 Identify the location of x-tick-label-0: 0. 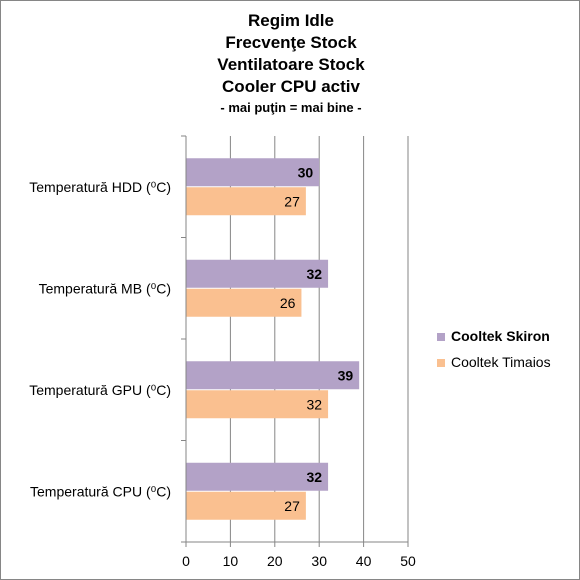
(186, 561).